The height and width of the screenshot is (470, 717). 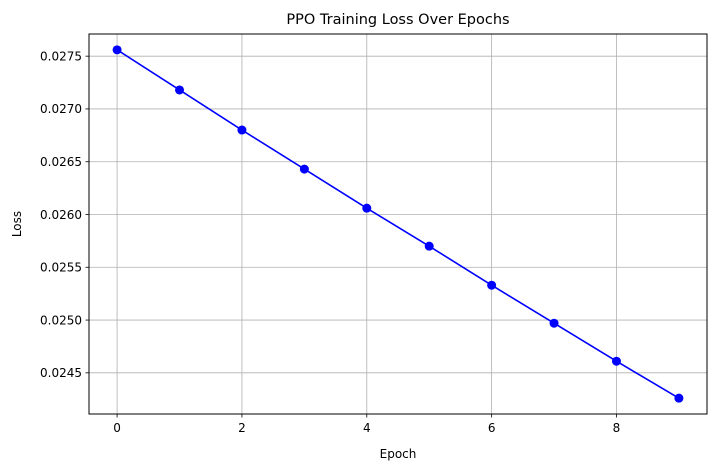 I want to click on x-tick-label: 4, so click(x=367, y=428).